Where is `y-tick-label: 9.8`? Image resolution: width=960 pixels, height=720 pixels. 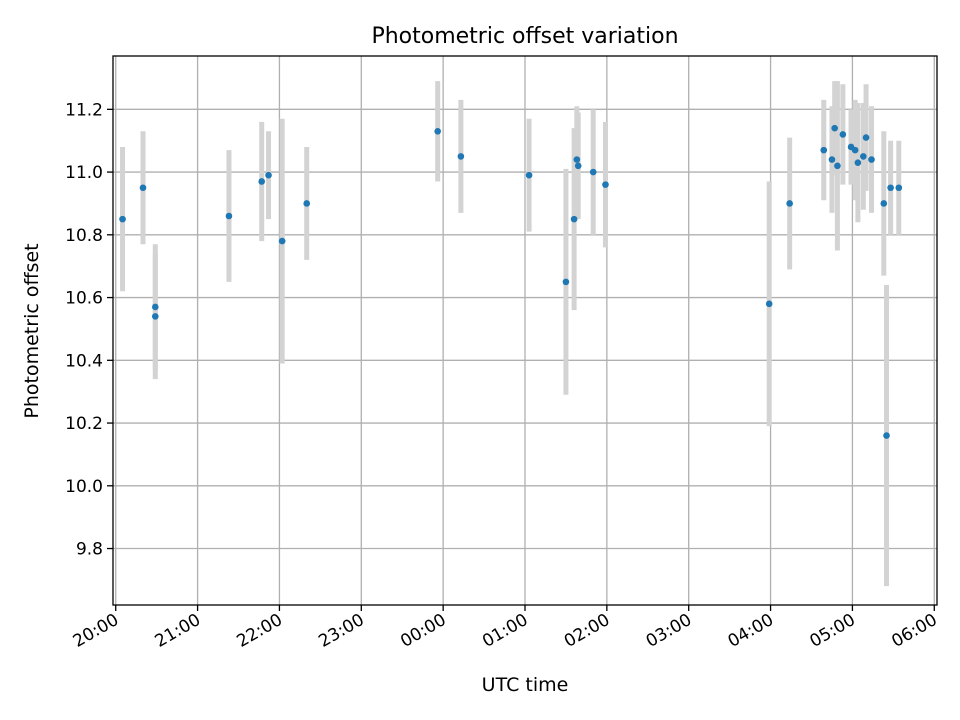 y-tick-label: 9.8 is located at coordinates (89, 550).